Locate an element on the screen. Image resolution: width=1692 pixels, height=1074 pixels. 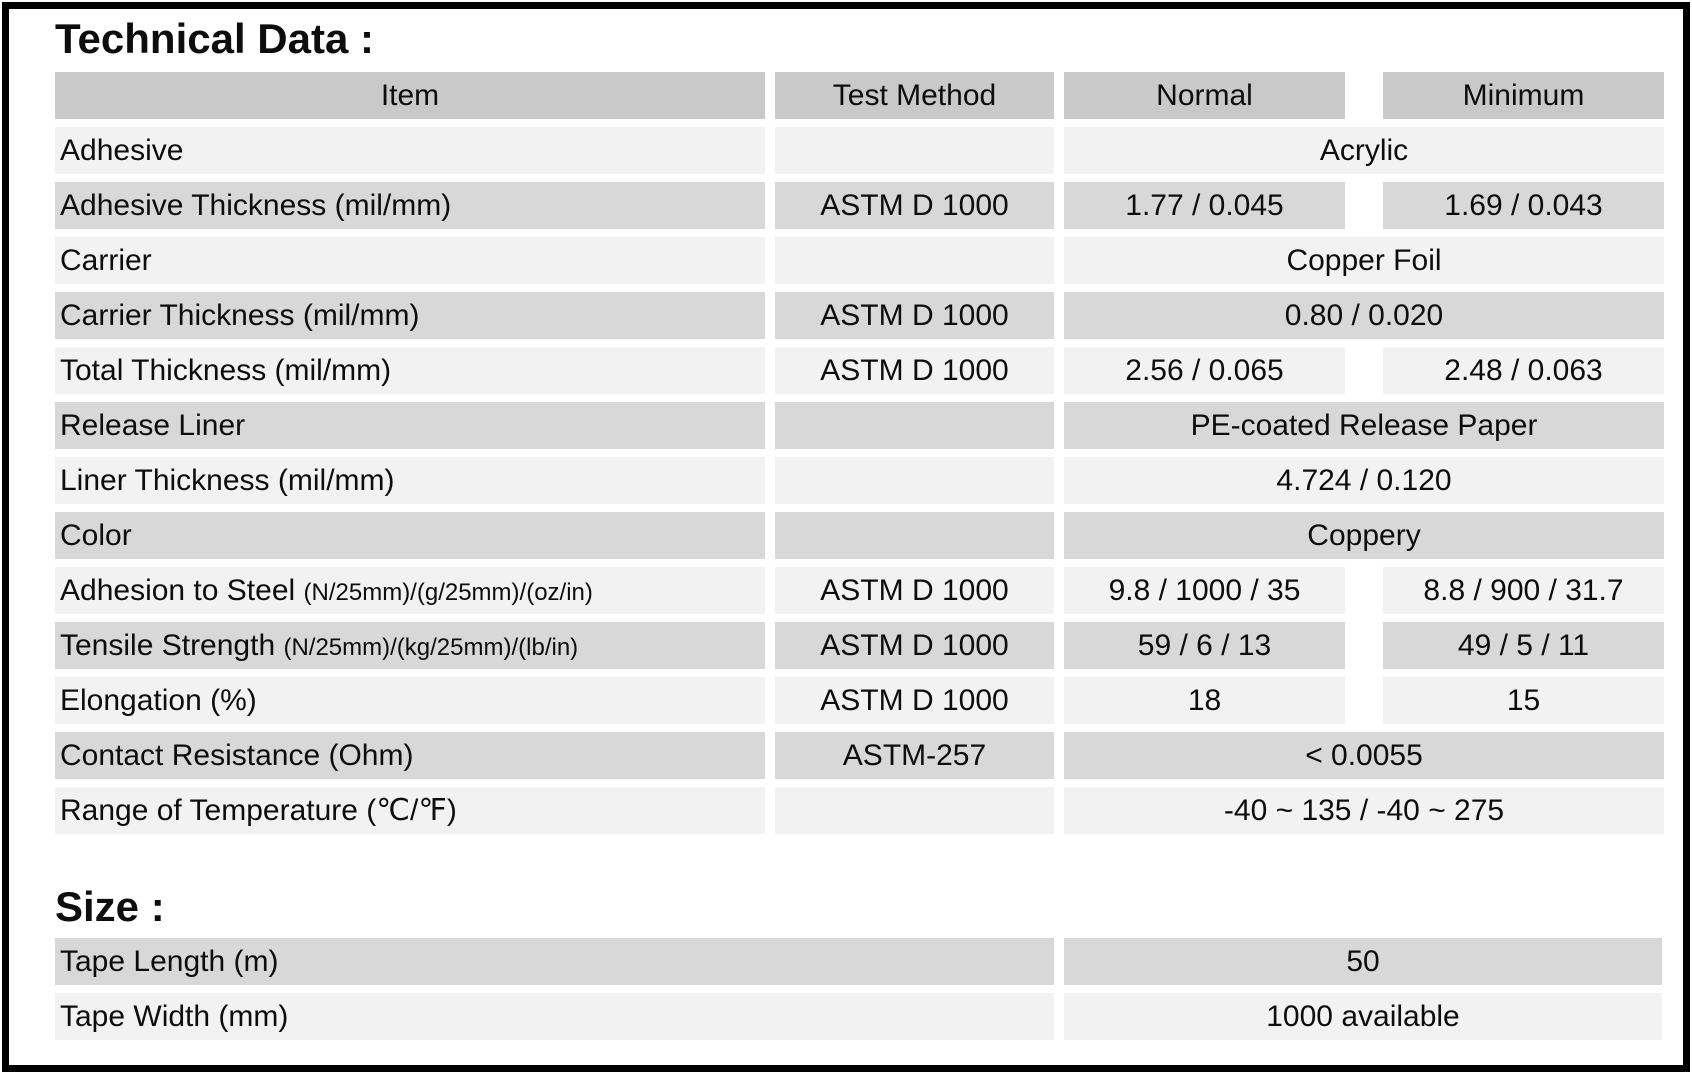
header-test-method: Test Method is located at coordinates (914, 96).